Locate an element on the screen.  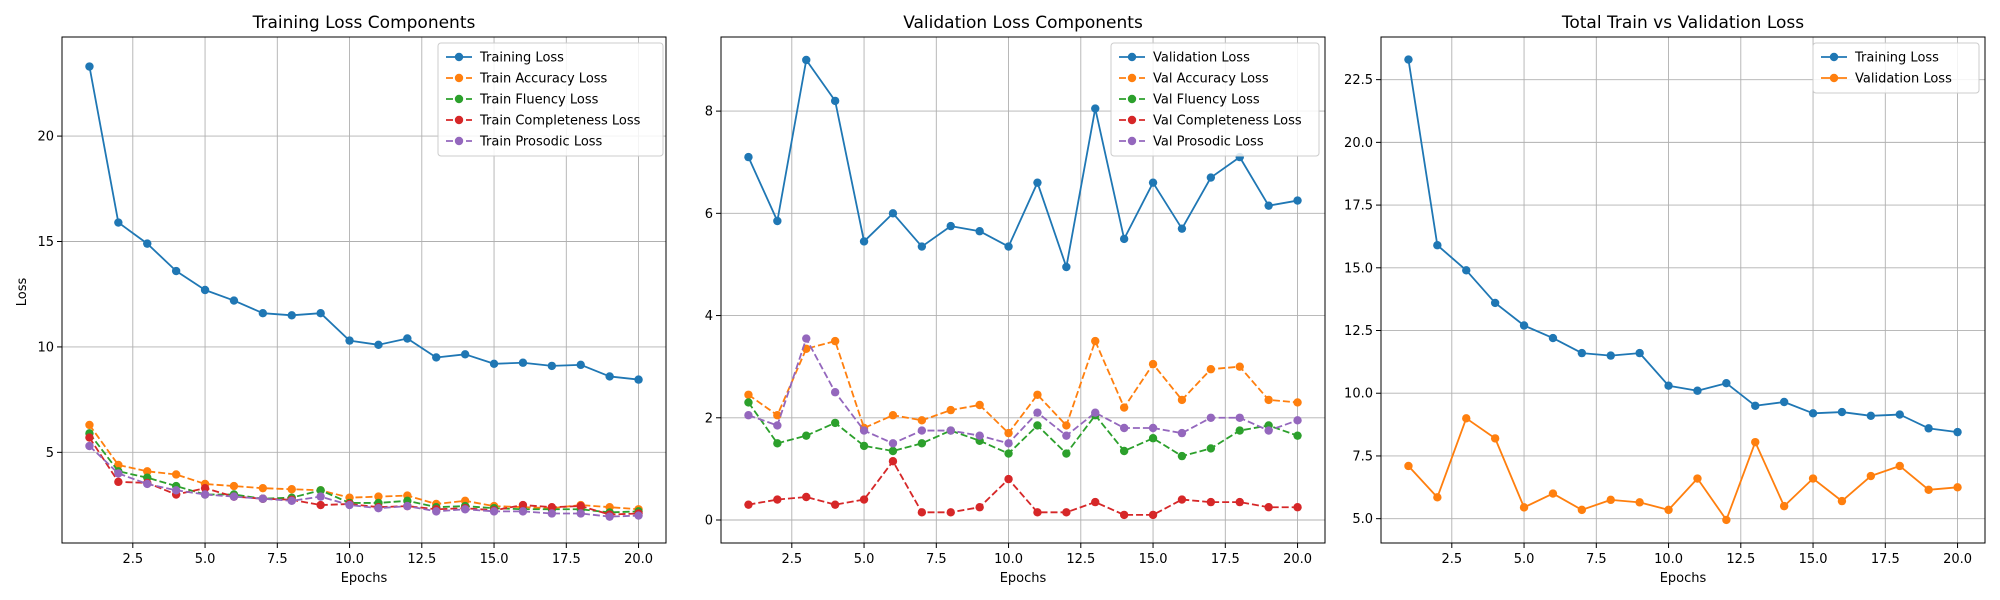
y-tick-label: 12.5 is located at coordinates (1358, 331).